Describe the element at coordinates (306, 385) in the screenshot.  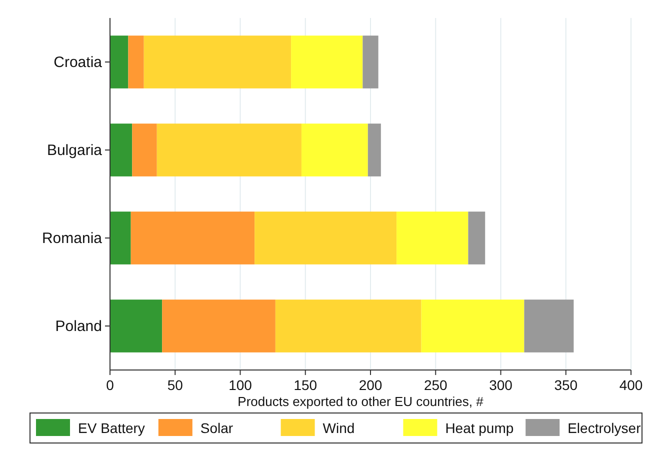
I see `x-tick-label: 150` at that location.